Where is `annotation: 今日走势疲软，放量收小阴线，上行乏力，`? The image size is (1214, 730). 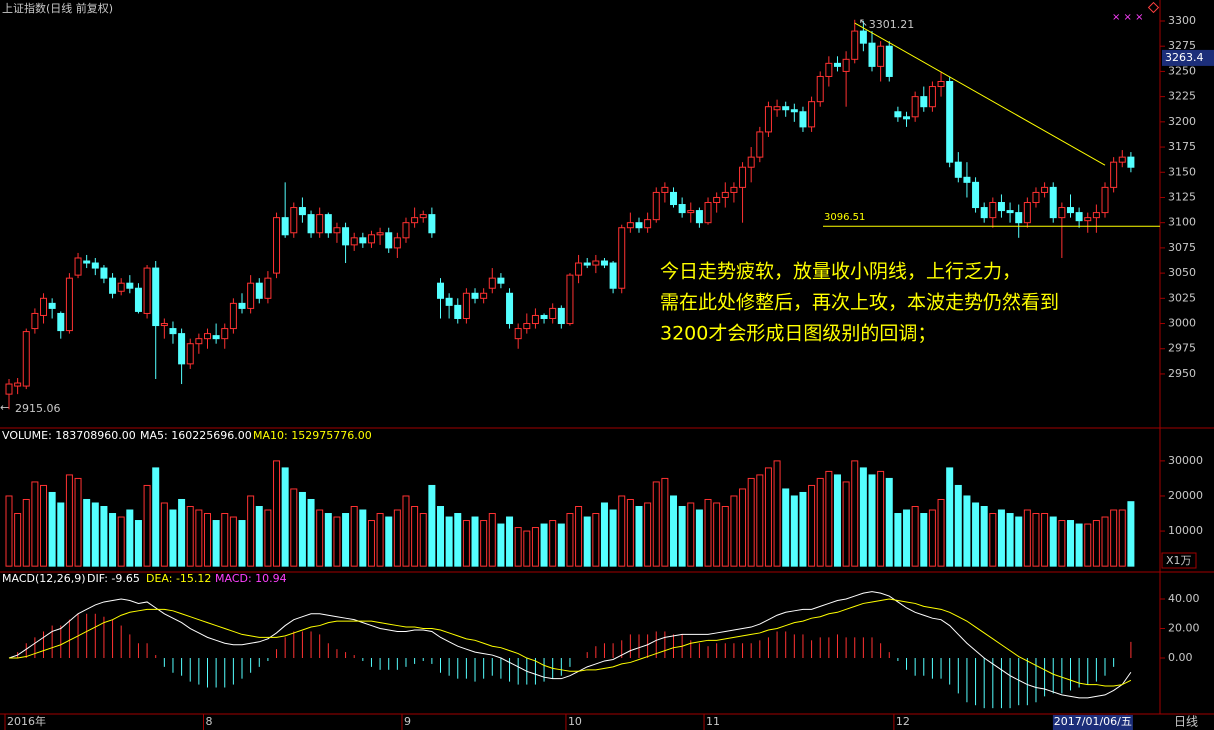
annotation: 今日走势疲软，放量收小阴线，上行乏力， is located at coordinates (840, 272).